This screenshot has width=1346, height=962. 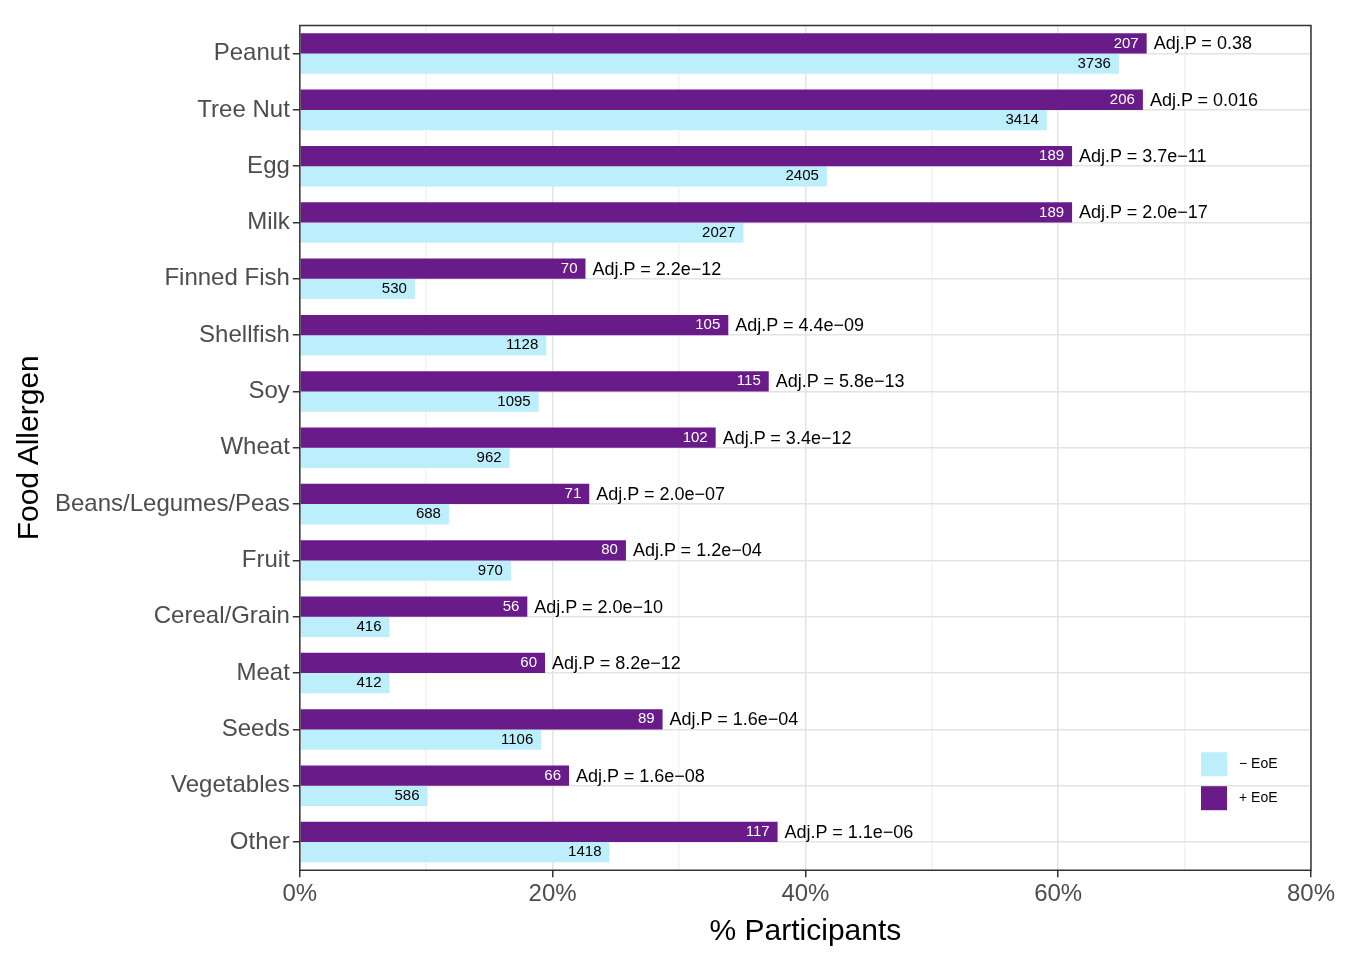 I want to click on annotation: 117, so click(x=757, y=831).